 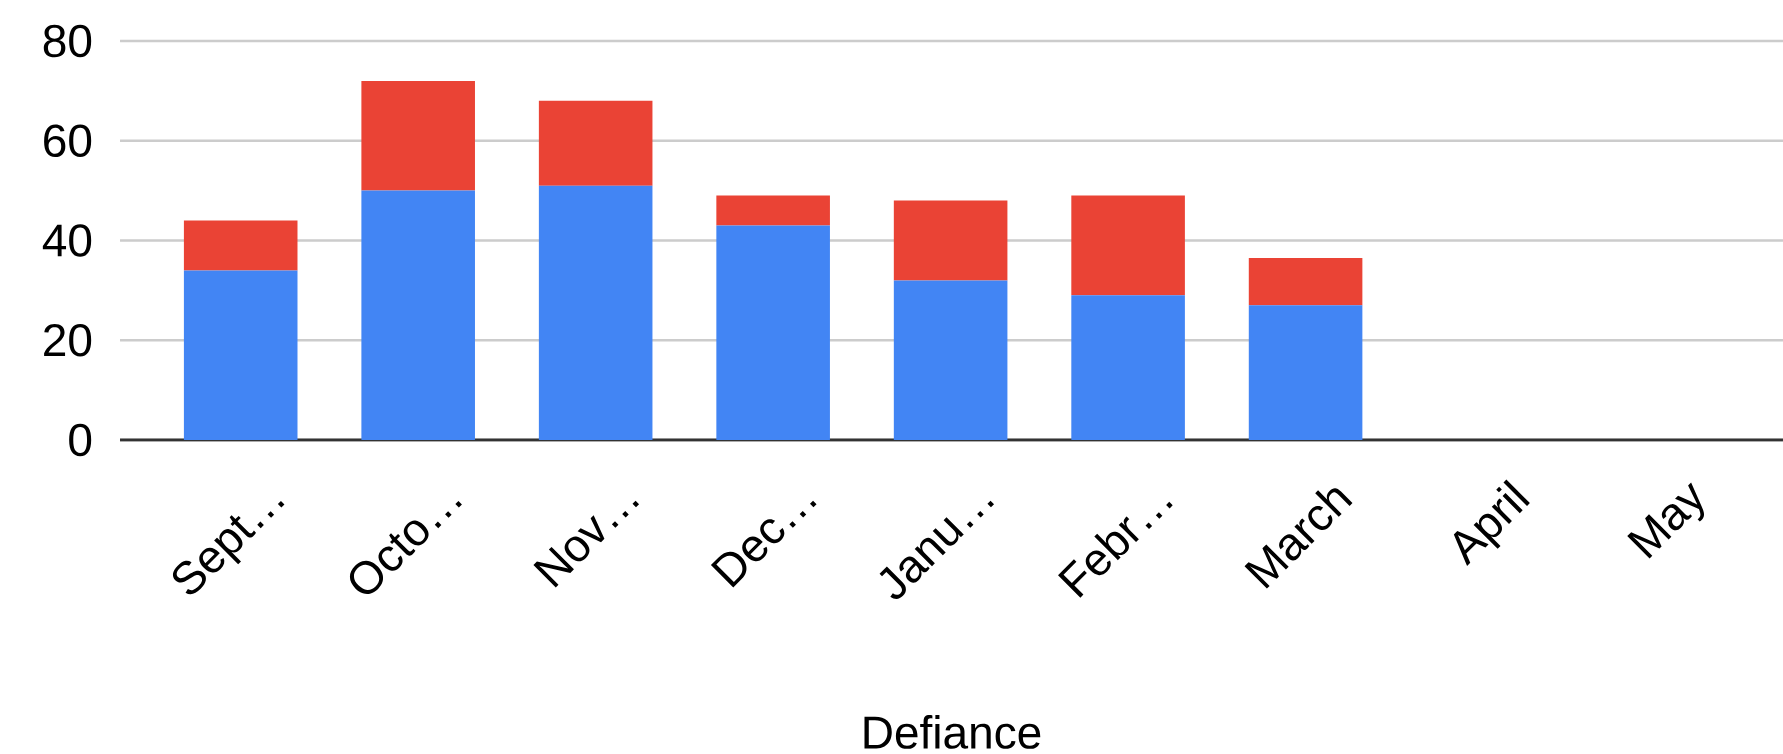 I want to click on x-tick-label: May, so click(x=1665, y=520).